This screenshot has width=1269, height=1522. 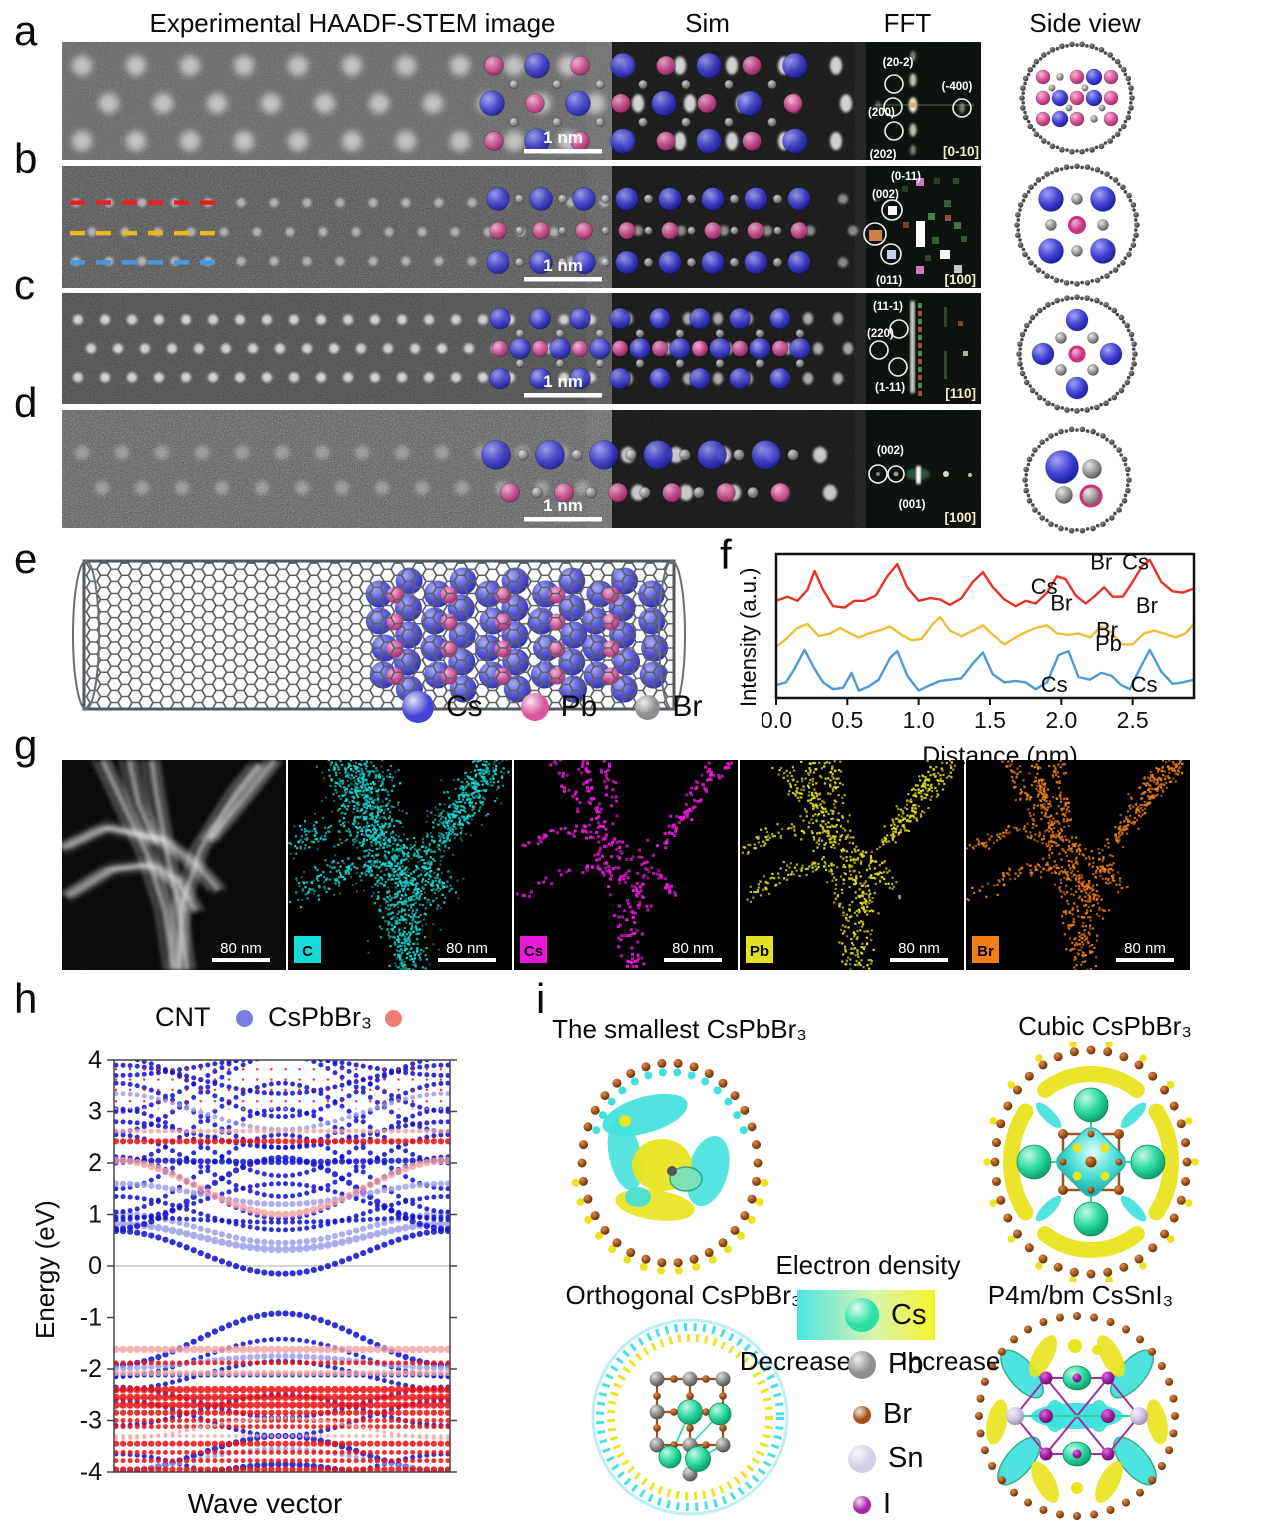 What do you see at coordinates (174, 865) in the screenshot?
I see `eds-haadf-image: 80 nm` at bounding box center [174, 865].